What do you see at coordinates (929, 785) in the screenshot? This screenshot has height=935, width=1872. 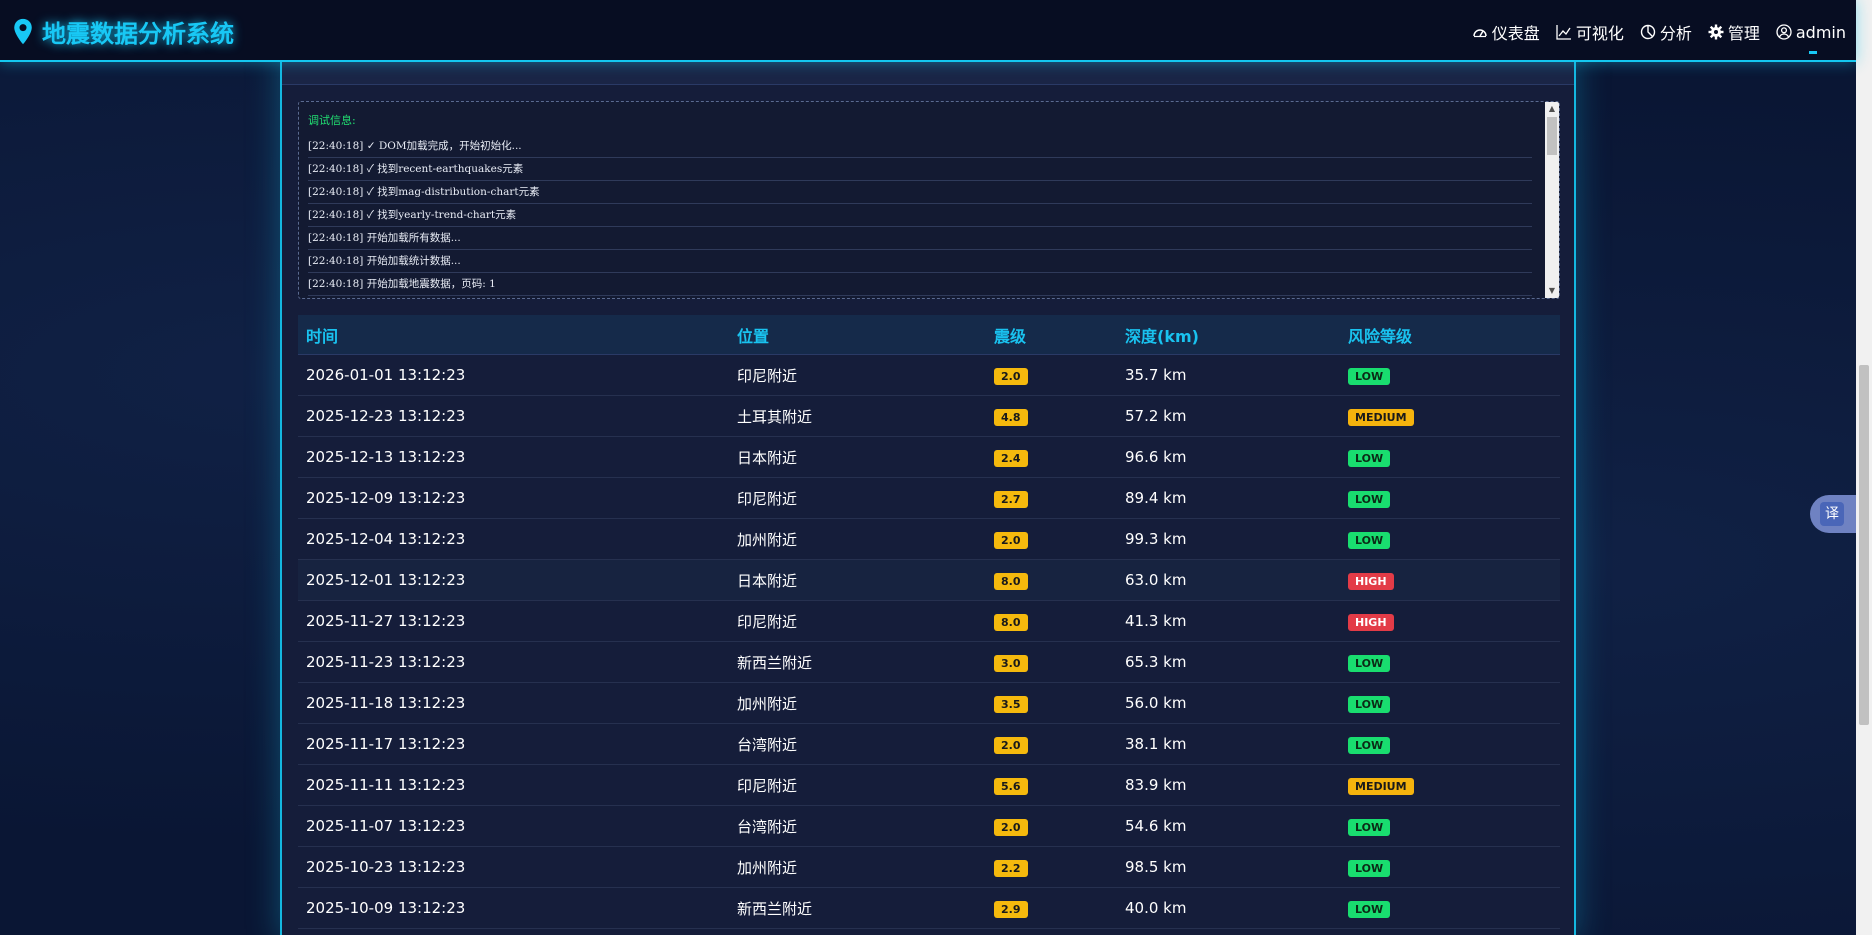 I see `table-row: 2025-11-11 13:12:23 印尼附近 5.6 83.9 km MEDIUM` at bounding box center [929, 785].